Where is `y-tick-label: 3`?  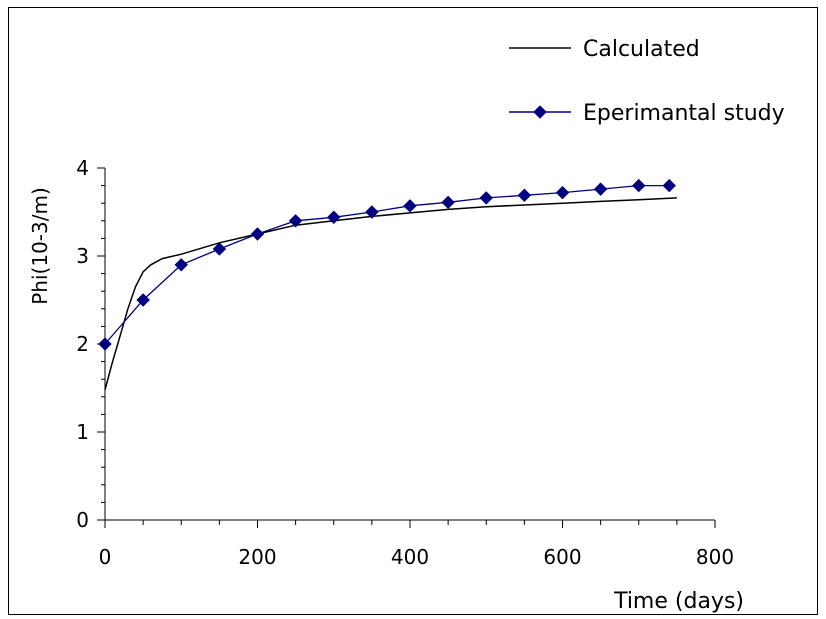 y-tick-label: 3 is located at coordinates (82, 256).